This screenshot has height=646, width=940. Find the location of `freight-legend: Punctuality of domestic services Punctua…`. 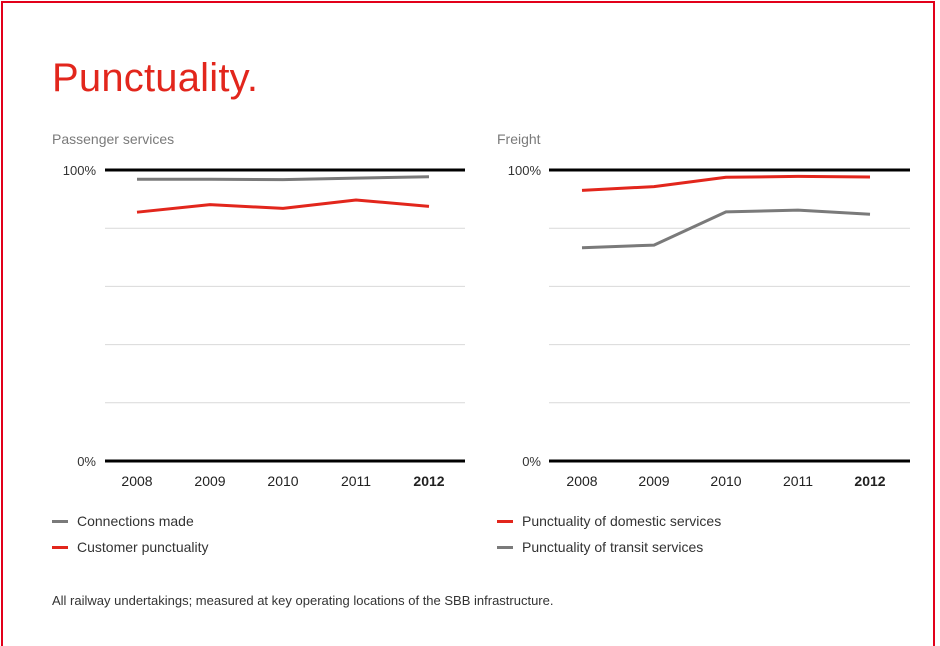

freight-legend: Punctuality of domestic services Punctua… is located at coordinates (609, 534).